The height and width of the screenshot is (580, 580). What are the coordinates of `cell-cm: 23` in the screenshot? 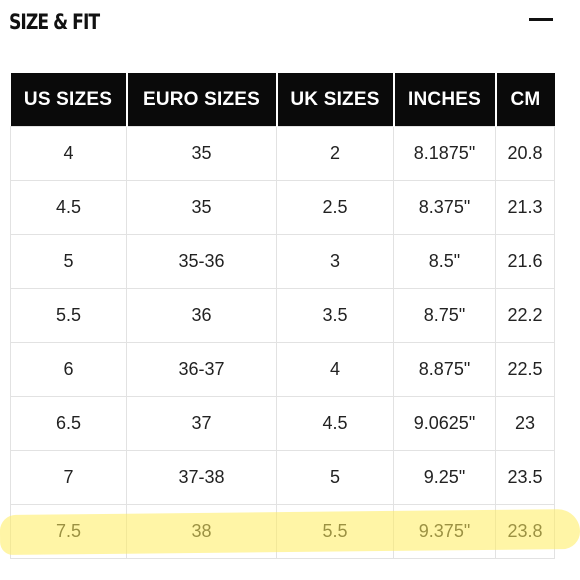 It's located at (525, 423).